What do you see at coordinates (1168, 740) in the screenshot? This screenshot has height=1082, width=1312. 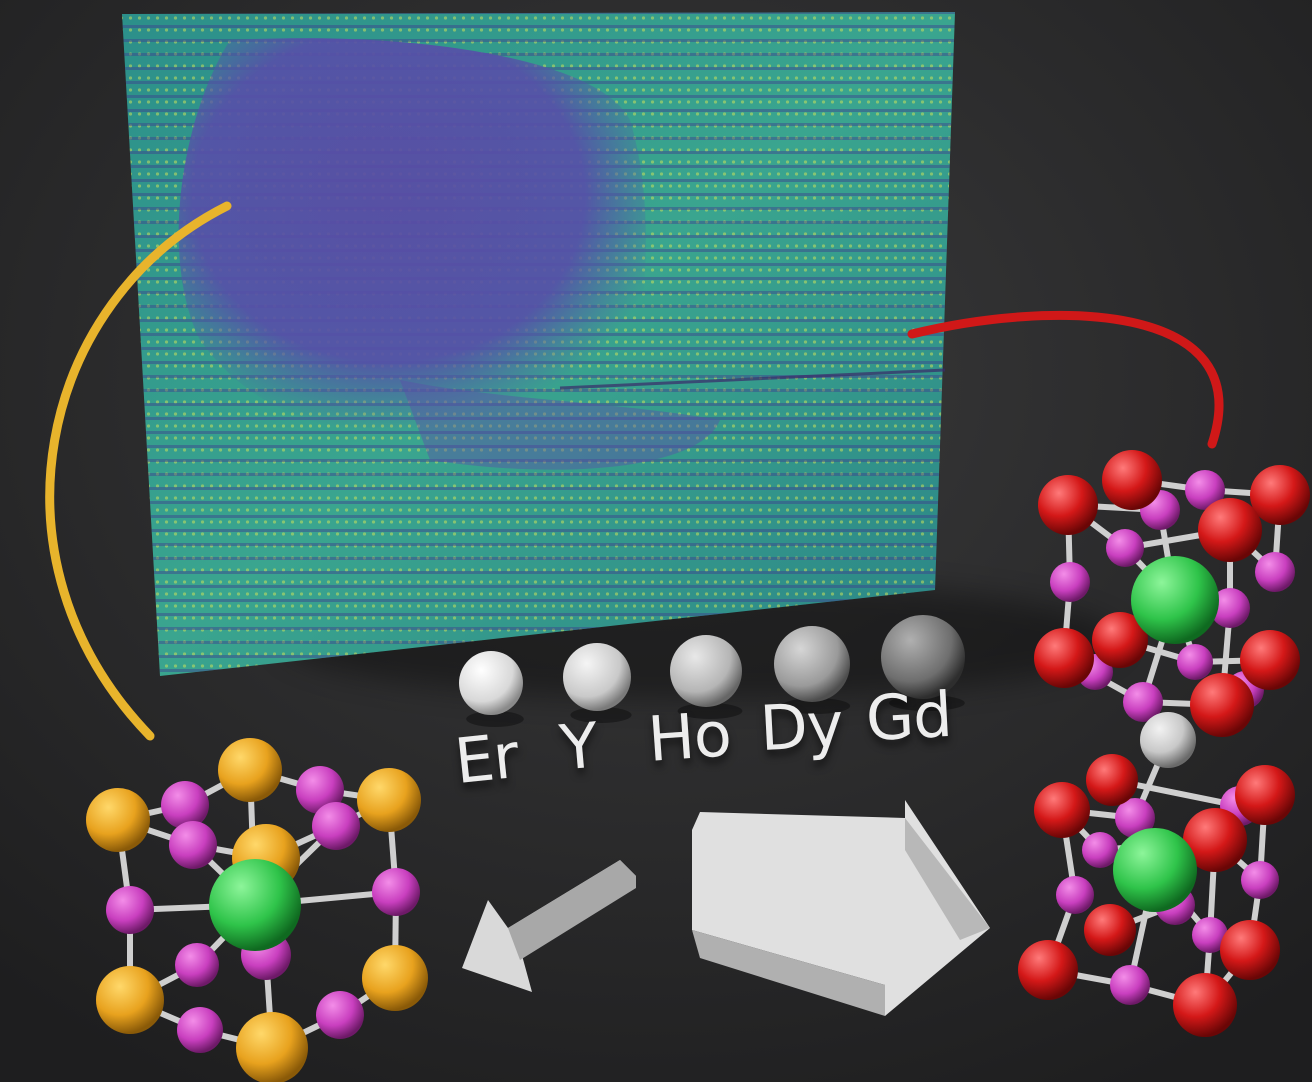 I see `right-crystal-atom-link` at bounding box center [1168, 740].